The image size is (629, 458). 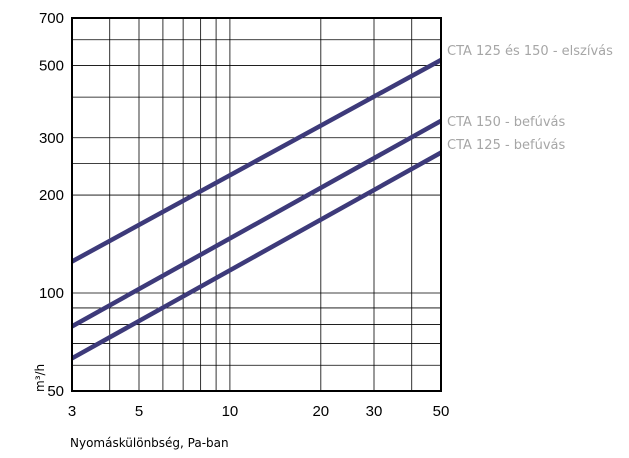 What do you see at coordinates (374, 411) in the screenshot?
I see `x-tick-label: 30` at bounding box center [374, 411].